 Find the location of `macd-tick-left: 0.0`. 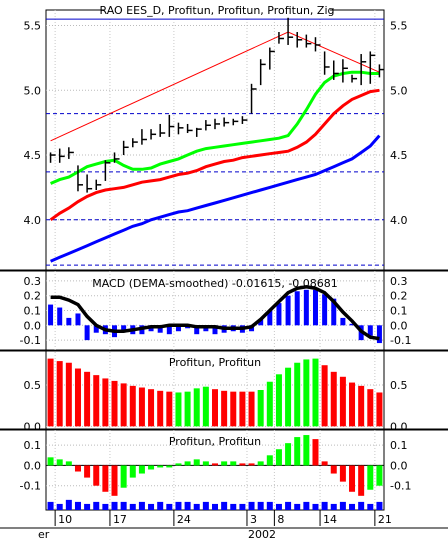

macd-tick-left: 0.0 is located at coordinates (33, 325).